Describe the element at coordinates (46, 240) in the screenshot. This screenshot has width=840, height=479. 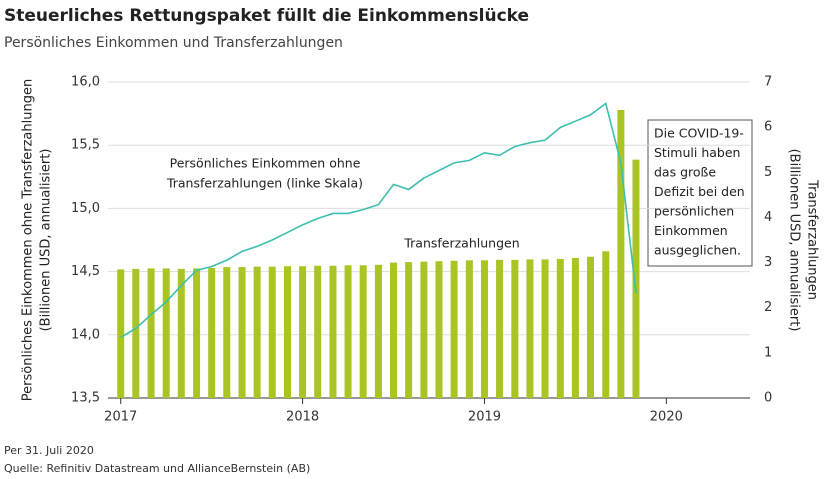
I see `y-axis-title: (Billionen USD, annualisiert)` at that location.